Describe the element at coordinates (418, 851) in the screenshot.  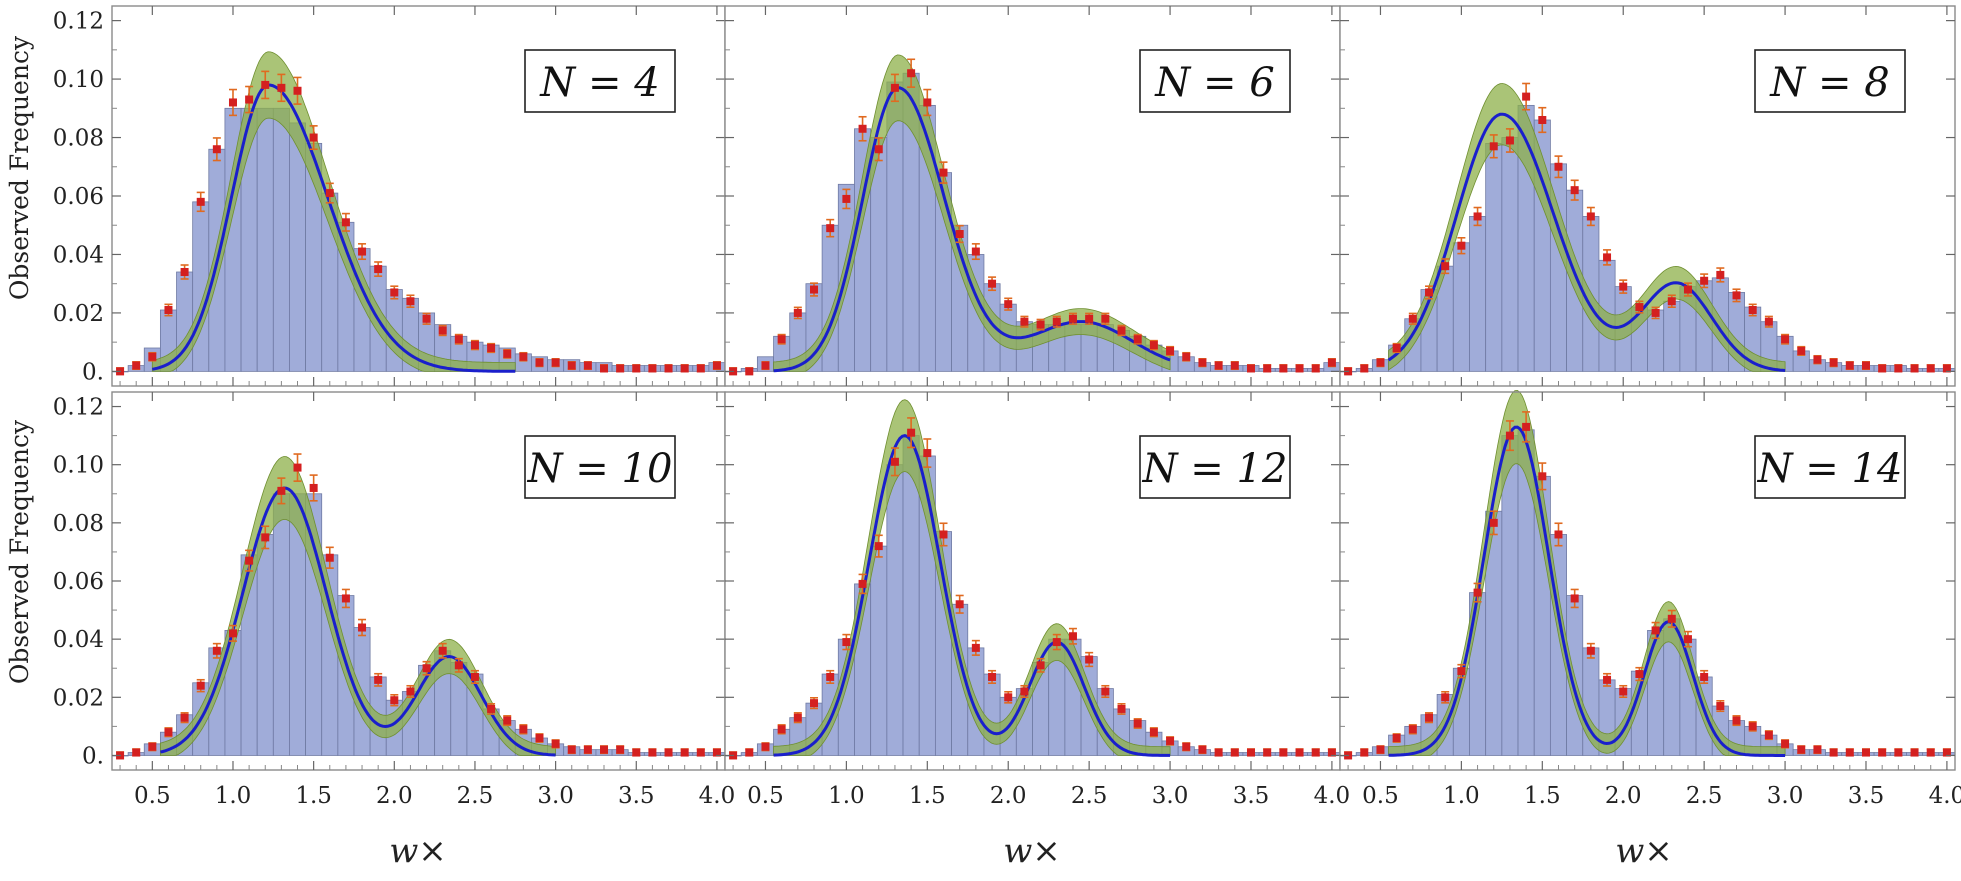
I see `x-axis-label-col1: w×` at that location.